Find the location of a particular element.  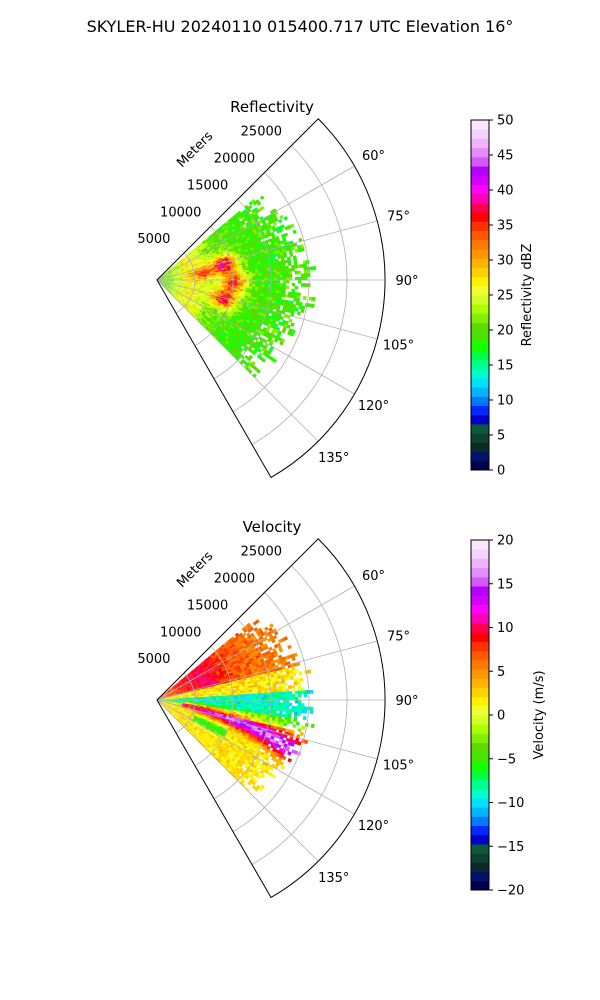

colorbar-tick-label: 10 is located at coordinates (505, 401).